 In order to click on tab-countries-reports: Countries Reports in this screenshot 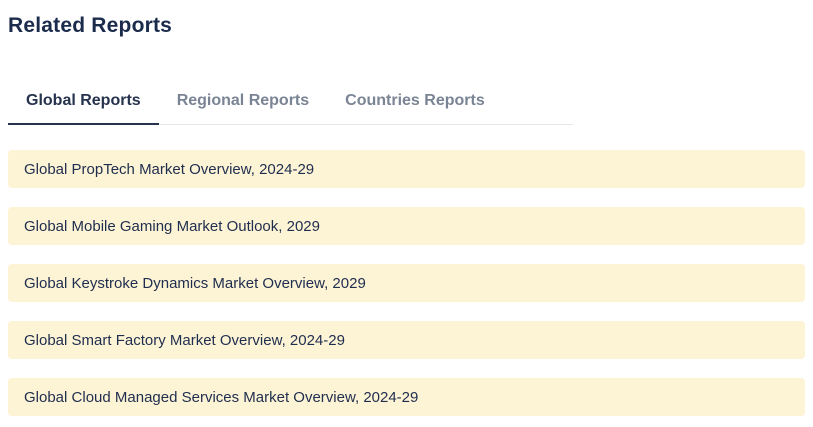, I will do `click(415, 100)`.